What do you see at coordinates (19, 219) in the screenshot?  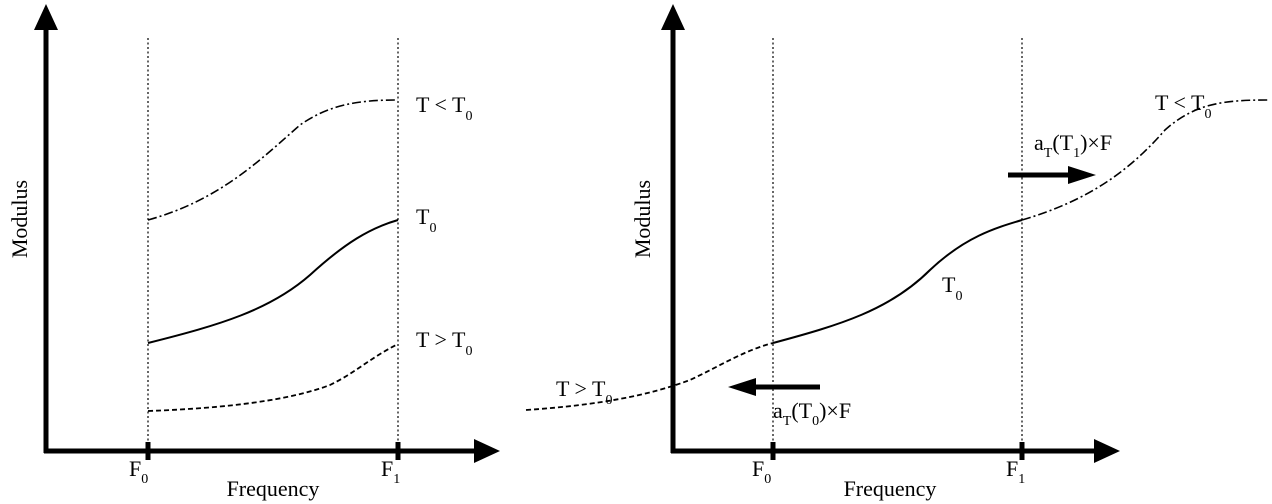 I see `left-y-axis-title: Modulus` at bounding box center [19, 219].